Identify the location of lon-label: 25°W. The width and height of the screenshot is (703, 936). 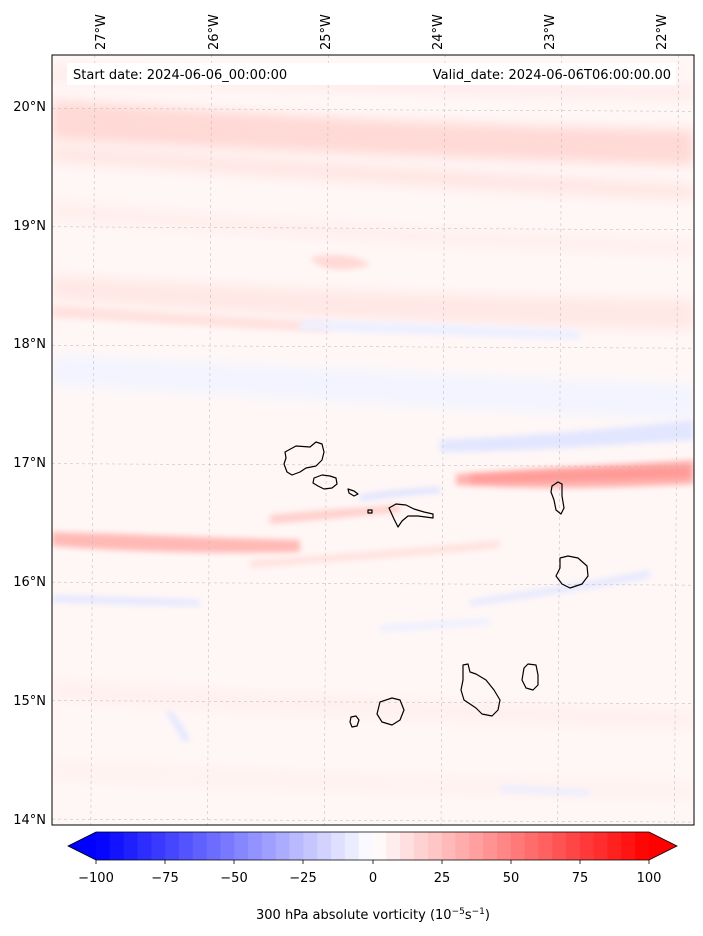
(326, 32).